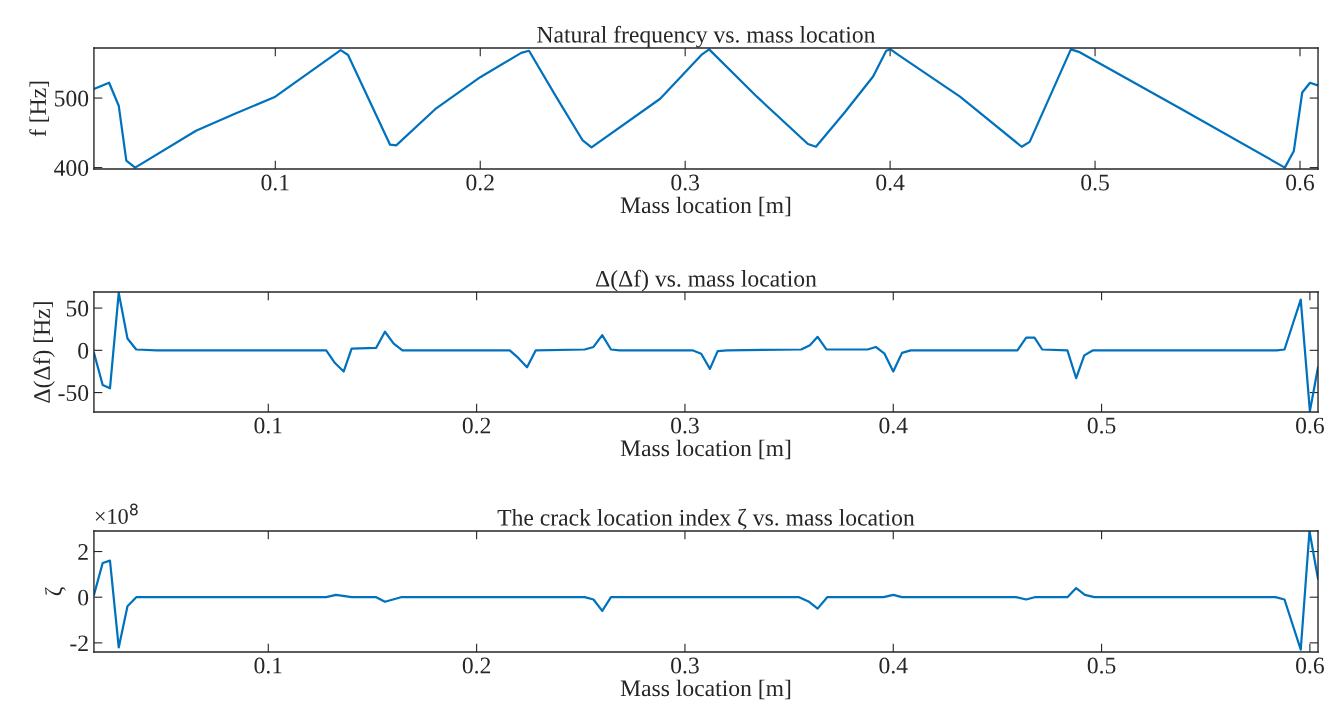 This screenshot has width=1340, height=725. What do you see at coordinates (116, 513) in the screenshot?
I see `text: ×10$^{8}$` at bounding box center [116, 513].